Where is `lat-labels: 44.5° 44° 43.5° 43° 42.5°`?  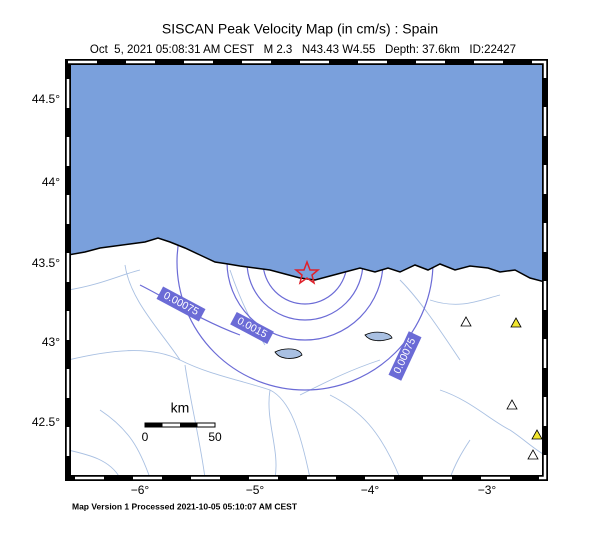
lat-labels: 44.5° 44° 43.5° 43° 42.5° is located at coordinates (46, 260).